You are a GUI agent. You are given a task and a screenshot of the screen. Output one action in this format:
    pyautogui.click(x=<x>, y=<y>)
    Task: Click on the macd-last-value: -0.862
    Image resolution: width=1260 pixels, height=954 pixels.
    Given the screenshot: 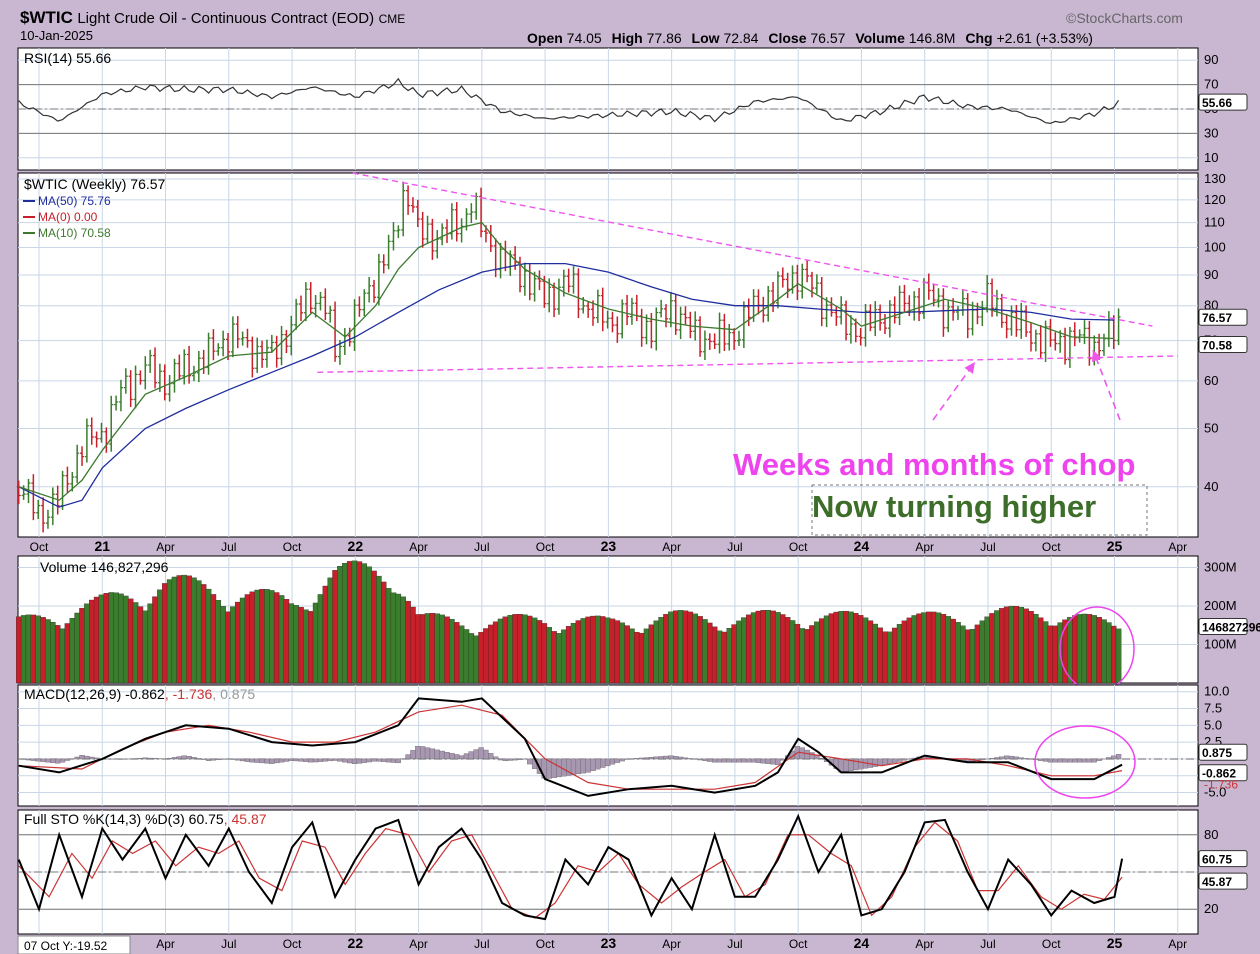 What is the action you would take?
    pyautogui.click(x=1219, y=774)
    